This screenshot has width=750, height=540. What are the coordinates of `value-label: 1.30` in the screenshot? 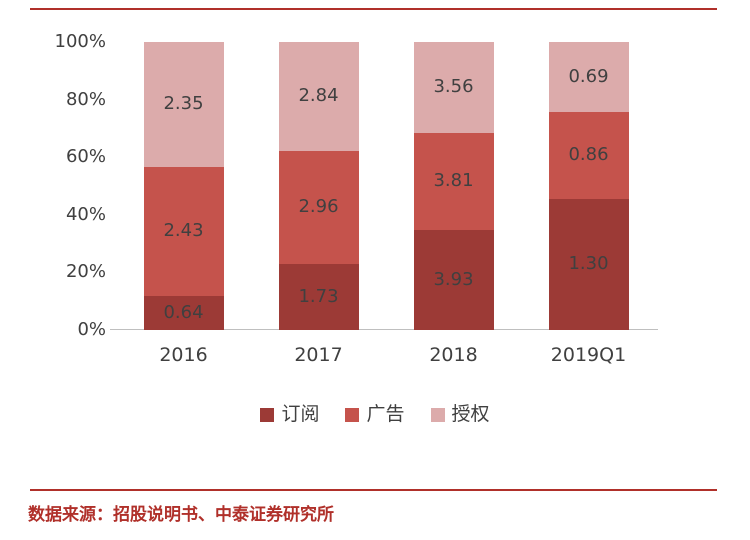 It's located at (588, 264).